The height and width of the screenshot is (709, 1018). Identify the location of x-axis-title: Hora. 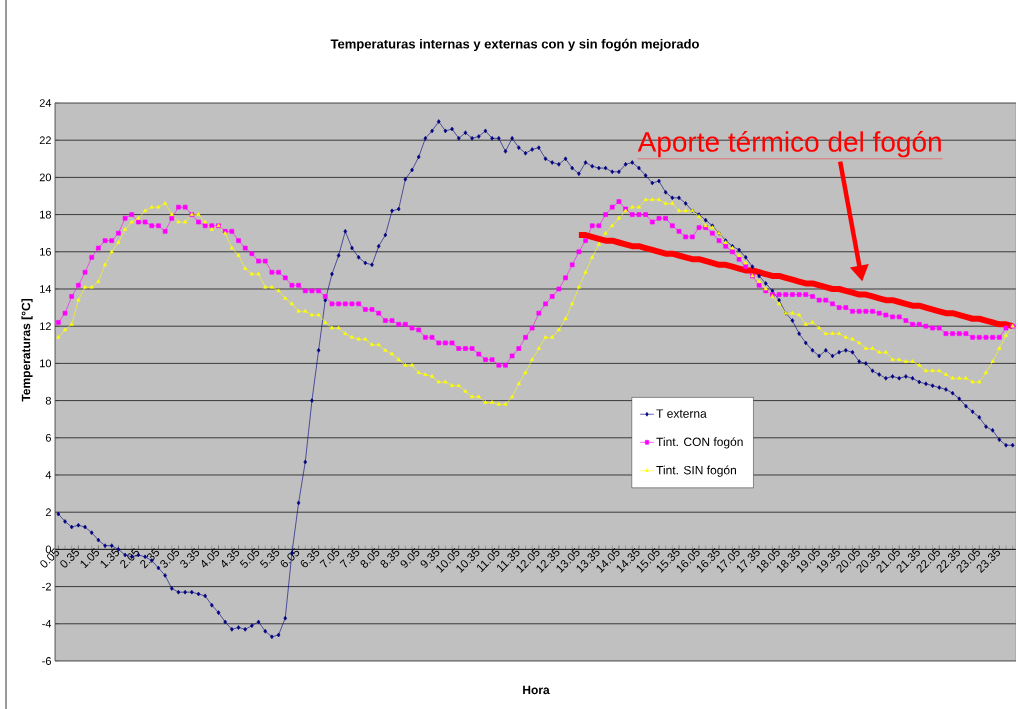
(536, 690).